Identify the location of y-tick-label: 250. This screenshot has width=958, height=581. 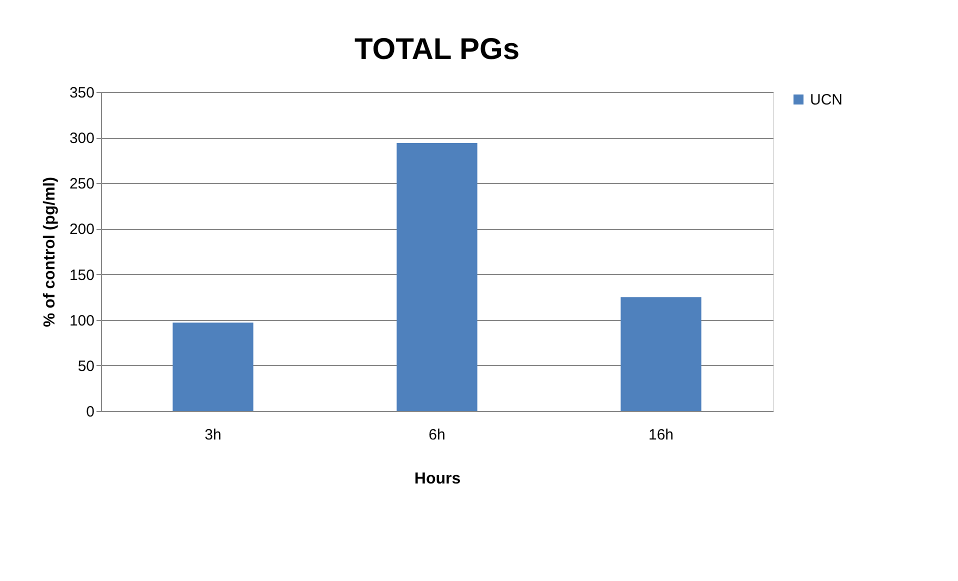
(81, 184).